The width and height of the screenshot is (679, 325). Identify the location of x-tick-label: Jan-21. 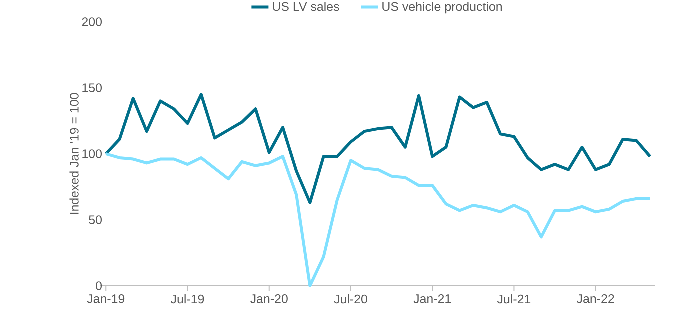
(433, 299).